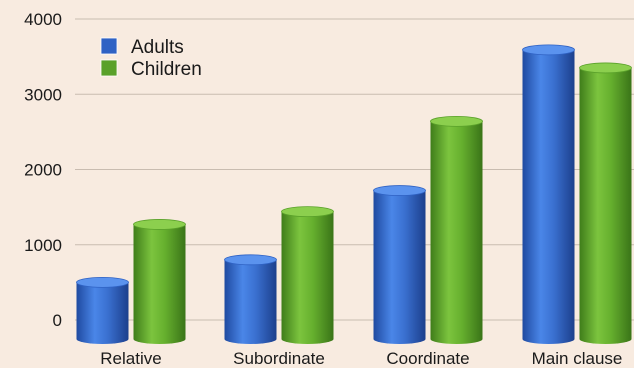 The image size is (634, 368). Describe the element at coordinates (166, 69) in the screenshot. I see `legend-label-children: Children` at that location.